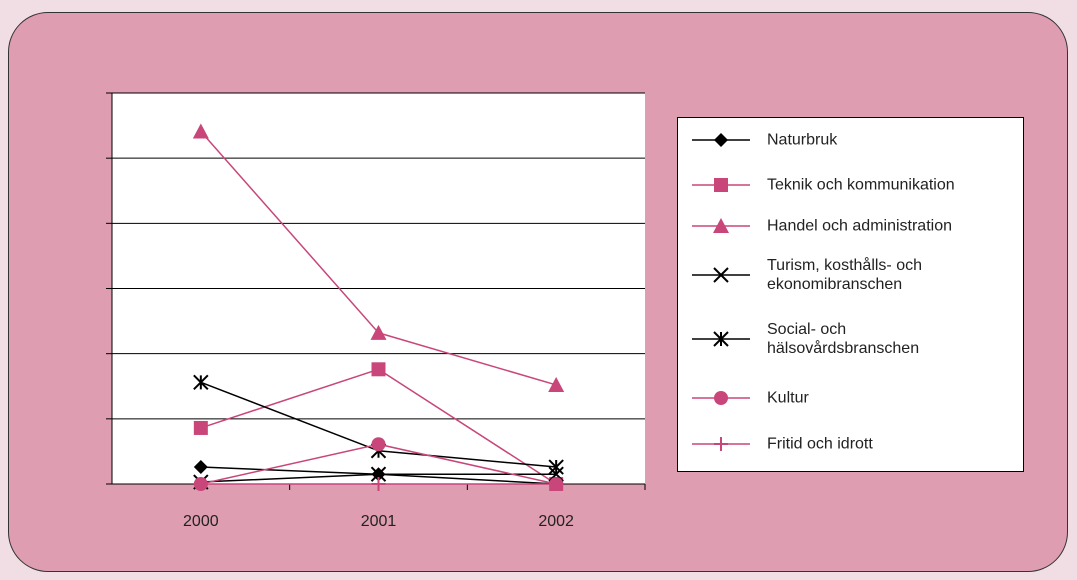 The height and width of the screenshot is (580, 1077). I want to click on legend-label: Turism, kosthålls- och ekonomibranschen, so click(844, 275).